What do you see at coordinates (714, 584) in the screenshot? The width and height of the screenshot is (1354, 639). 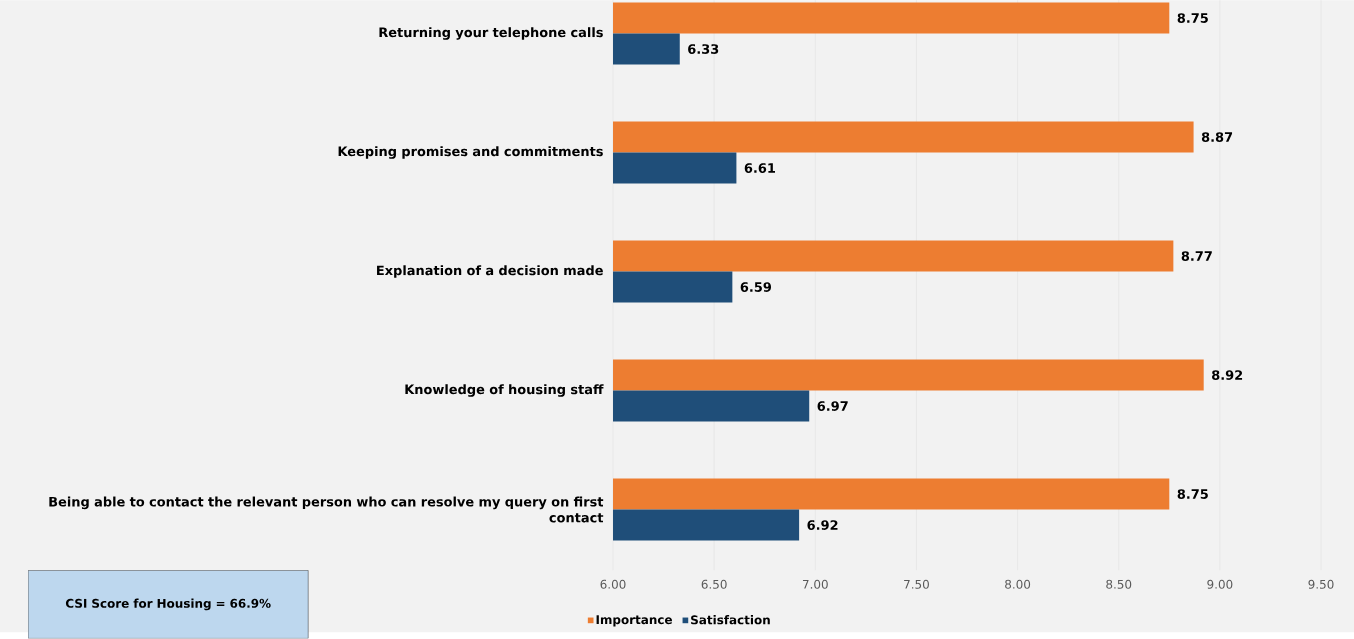 I see `x-tick-label: 6.50` at bounding box center [714, 584].